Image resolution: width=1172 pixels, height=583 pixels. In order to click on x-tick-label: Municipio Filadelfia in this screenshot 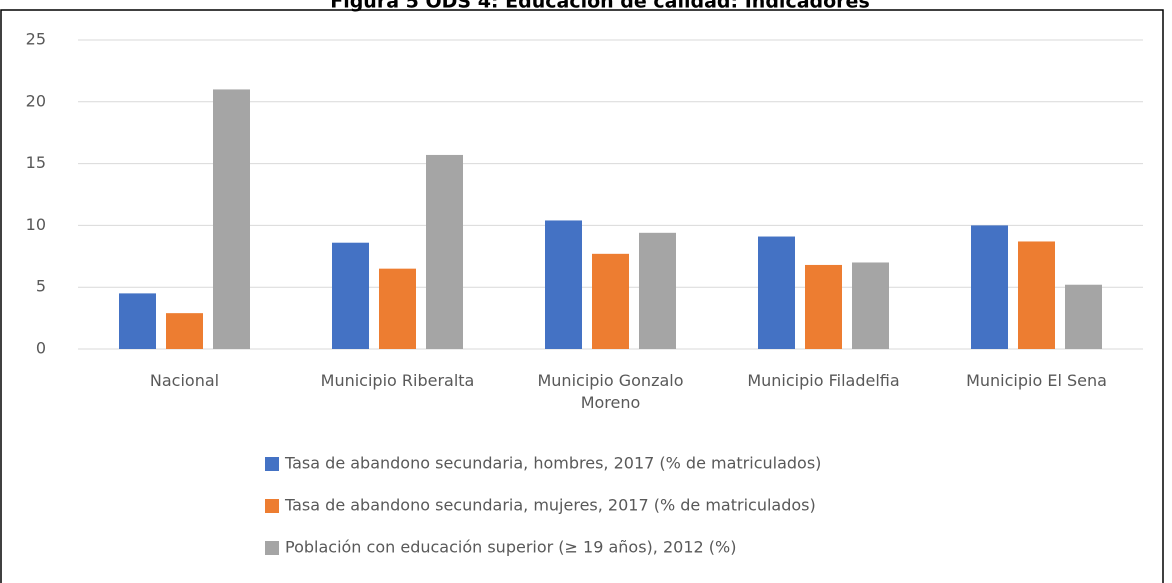, I will do `click(823, 380)`.